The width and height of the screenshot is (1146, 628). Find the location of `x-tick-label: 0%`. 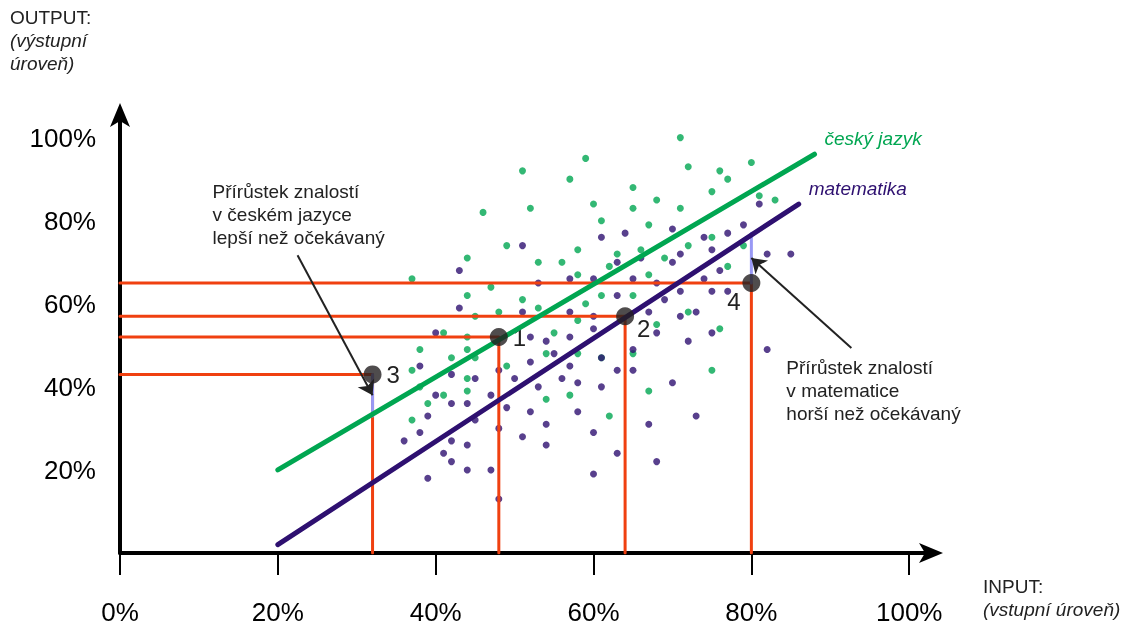

x-tick-label: 0% is located at coordinates (120, 612).